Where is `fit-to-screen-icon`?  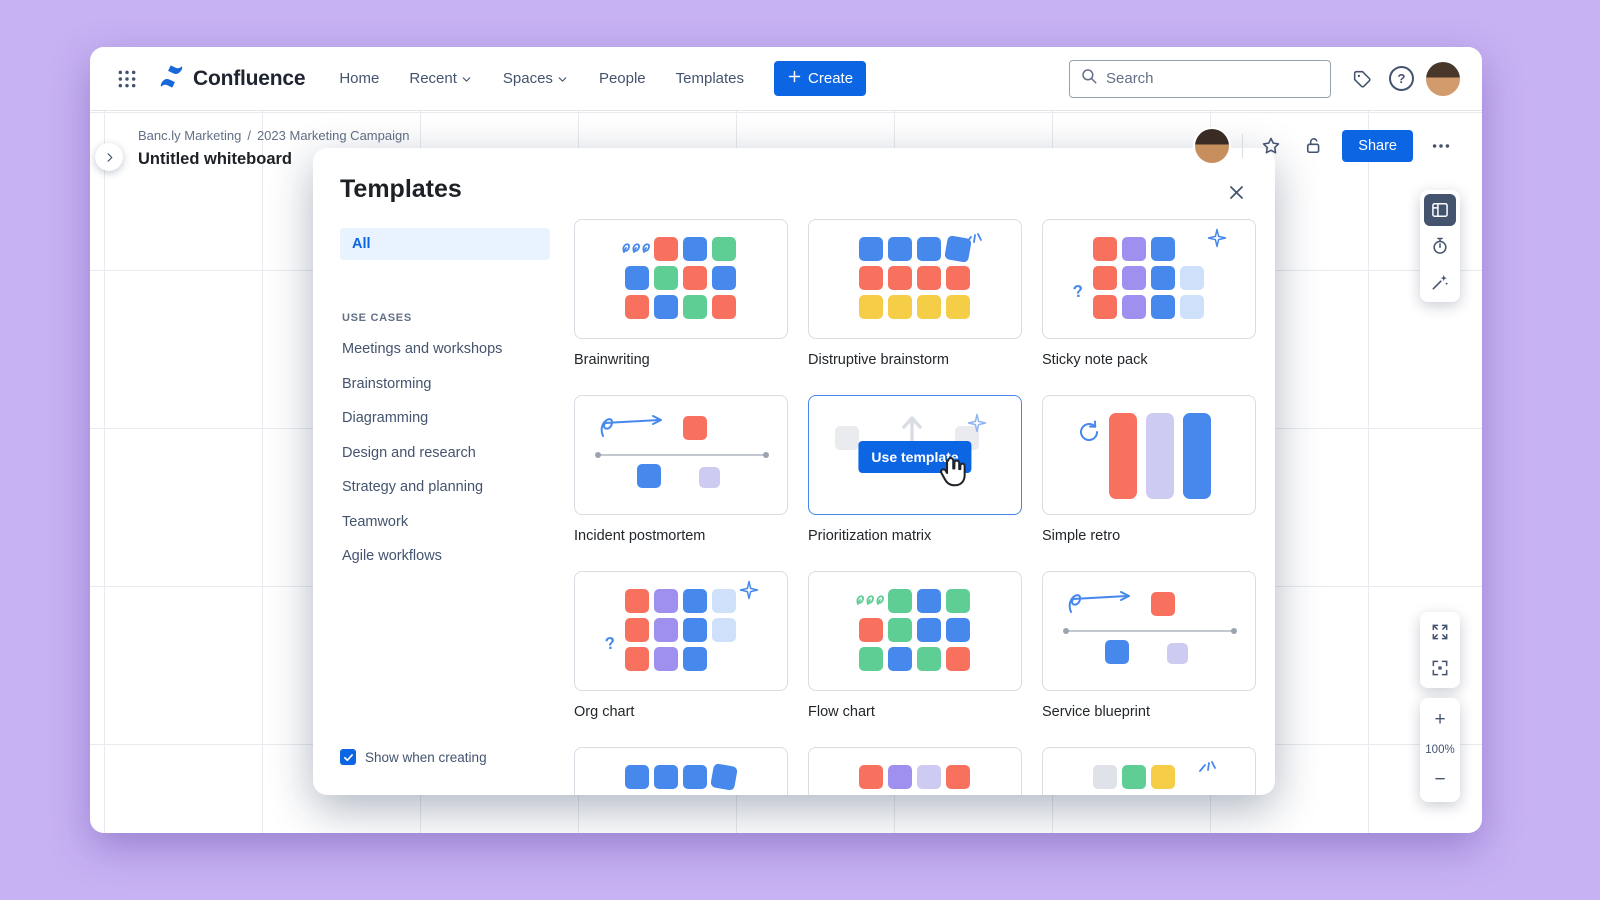
fit-to-screen-icon is located at coordinates (1440, 632).